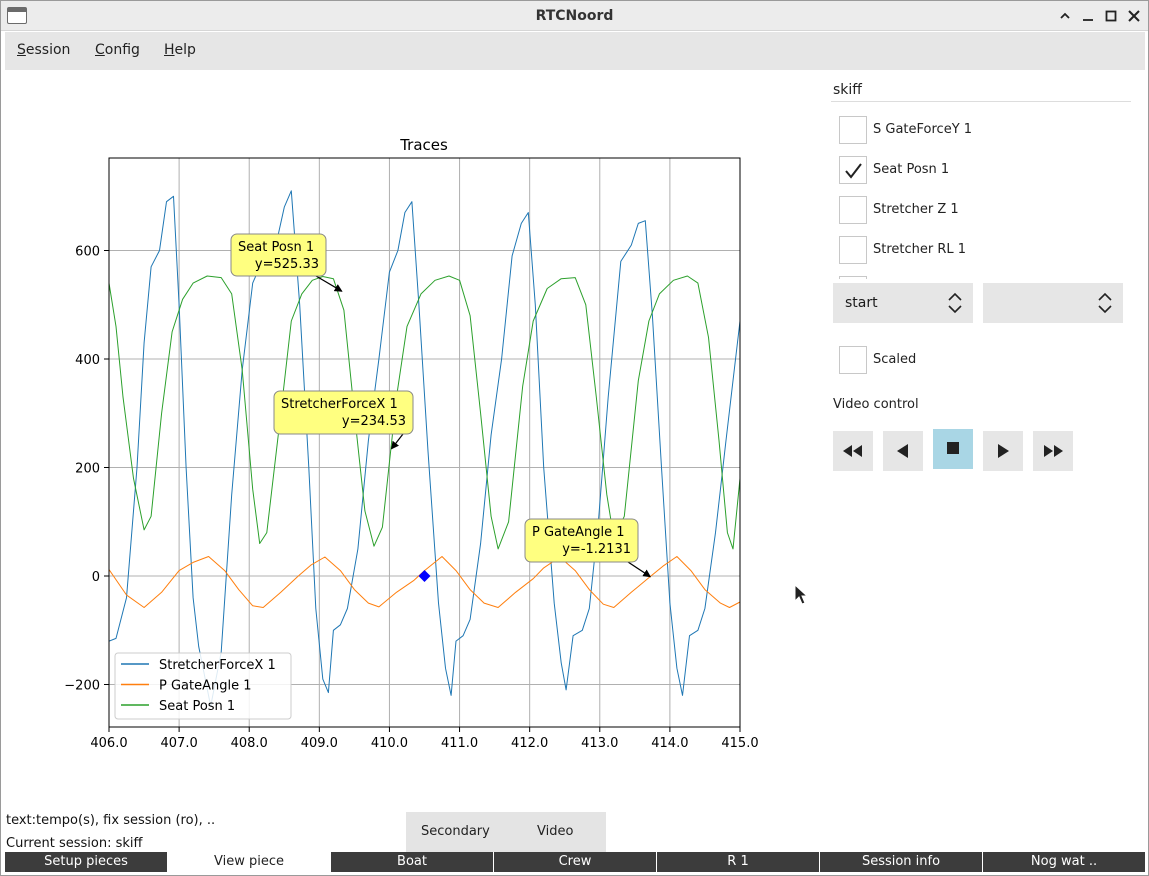 The image size is (1149, 876). What do you see at coordinates (96, 577) in the screenshot?
I see `y-tick-label: 0` at bounding box center [96, 577].